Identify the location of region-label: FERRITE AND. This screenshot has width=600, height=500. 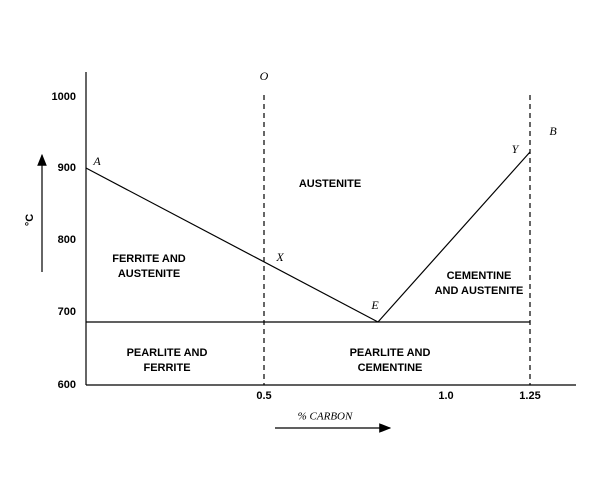
(149, 259).